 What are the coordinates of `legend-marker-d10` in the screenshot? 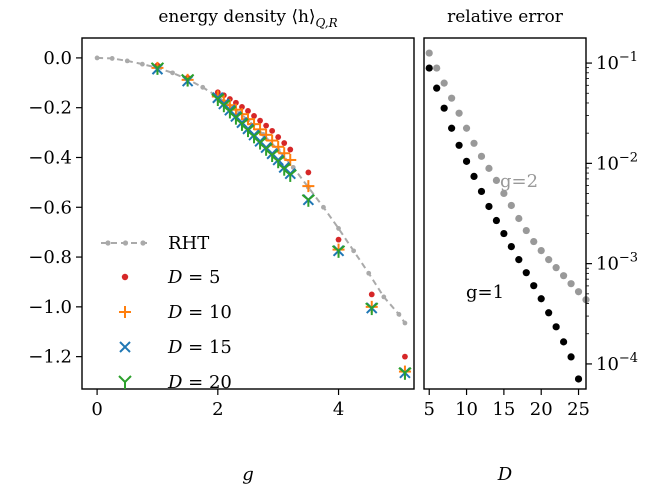 It's located at (125, 312).